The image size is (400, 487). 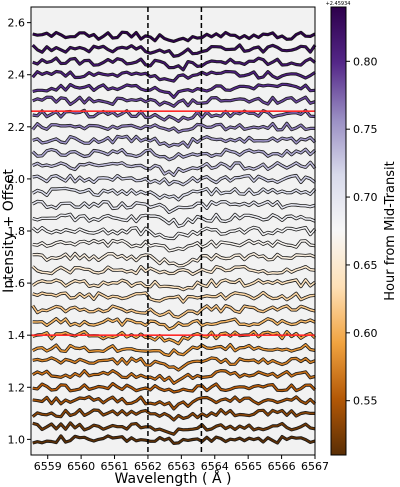 I want to click on y-tick-label: 2.6, so click(x=17, y=23).